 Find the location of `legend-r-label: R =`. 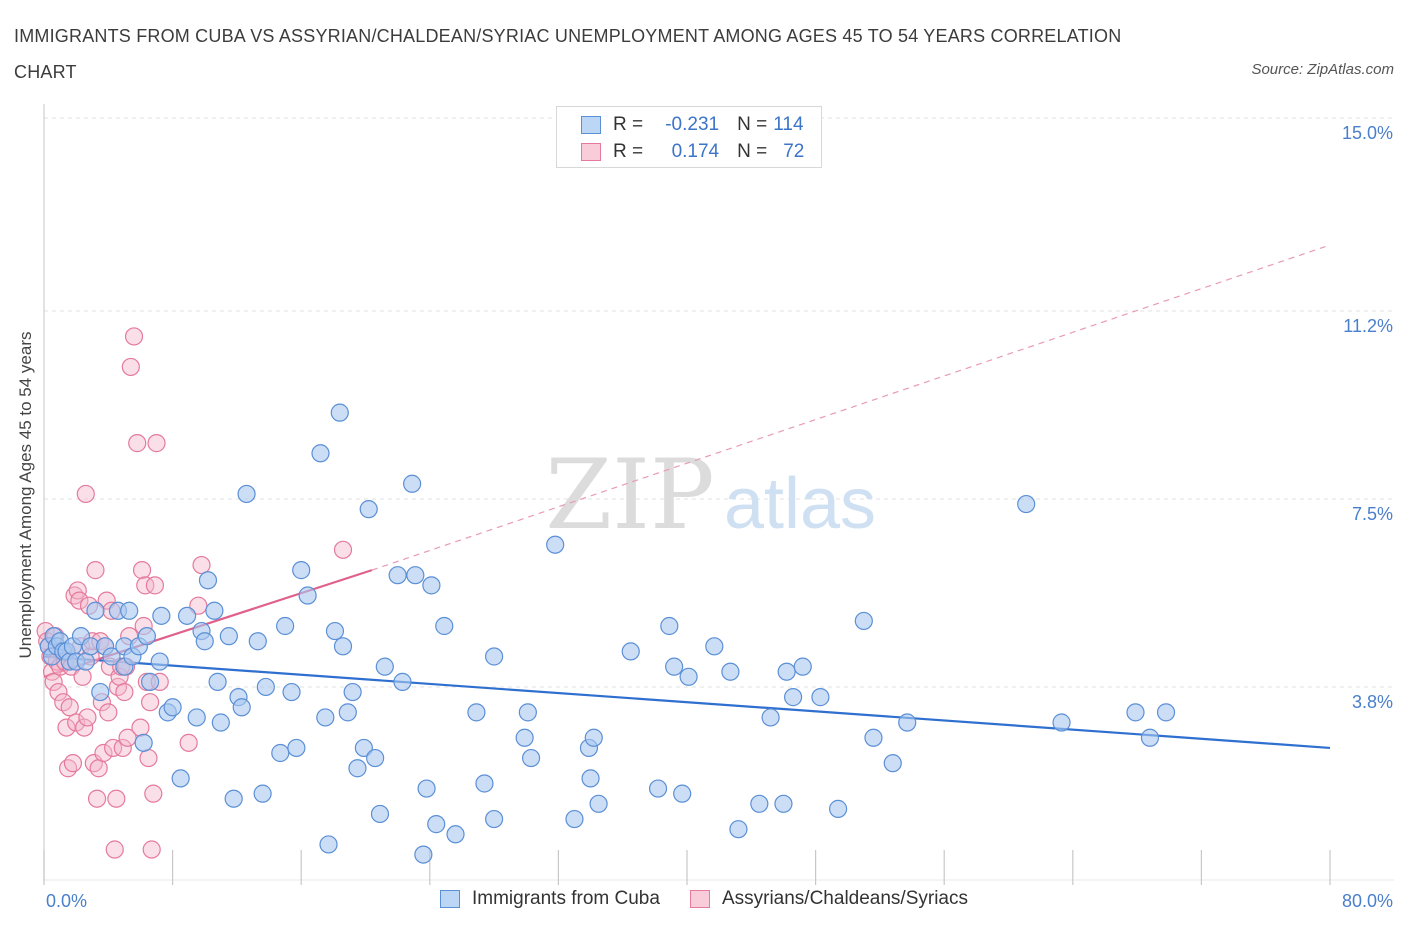

legend-r-label: R = is located at coordinates (628, 151).